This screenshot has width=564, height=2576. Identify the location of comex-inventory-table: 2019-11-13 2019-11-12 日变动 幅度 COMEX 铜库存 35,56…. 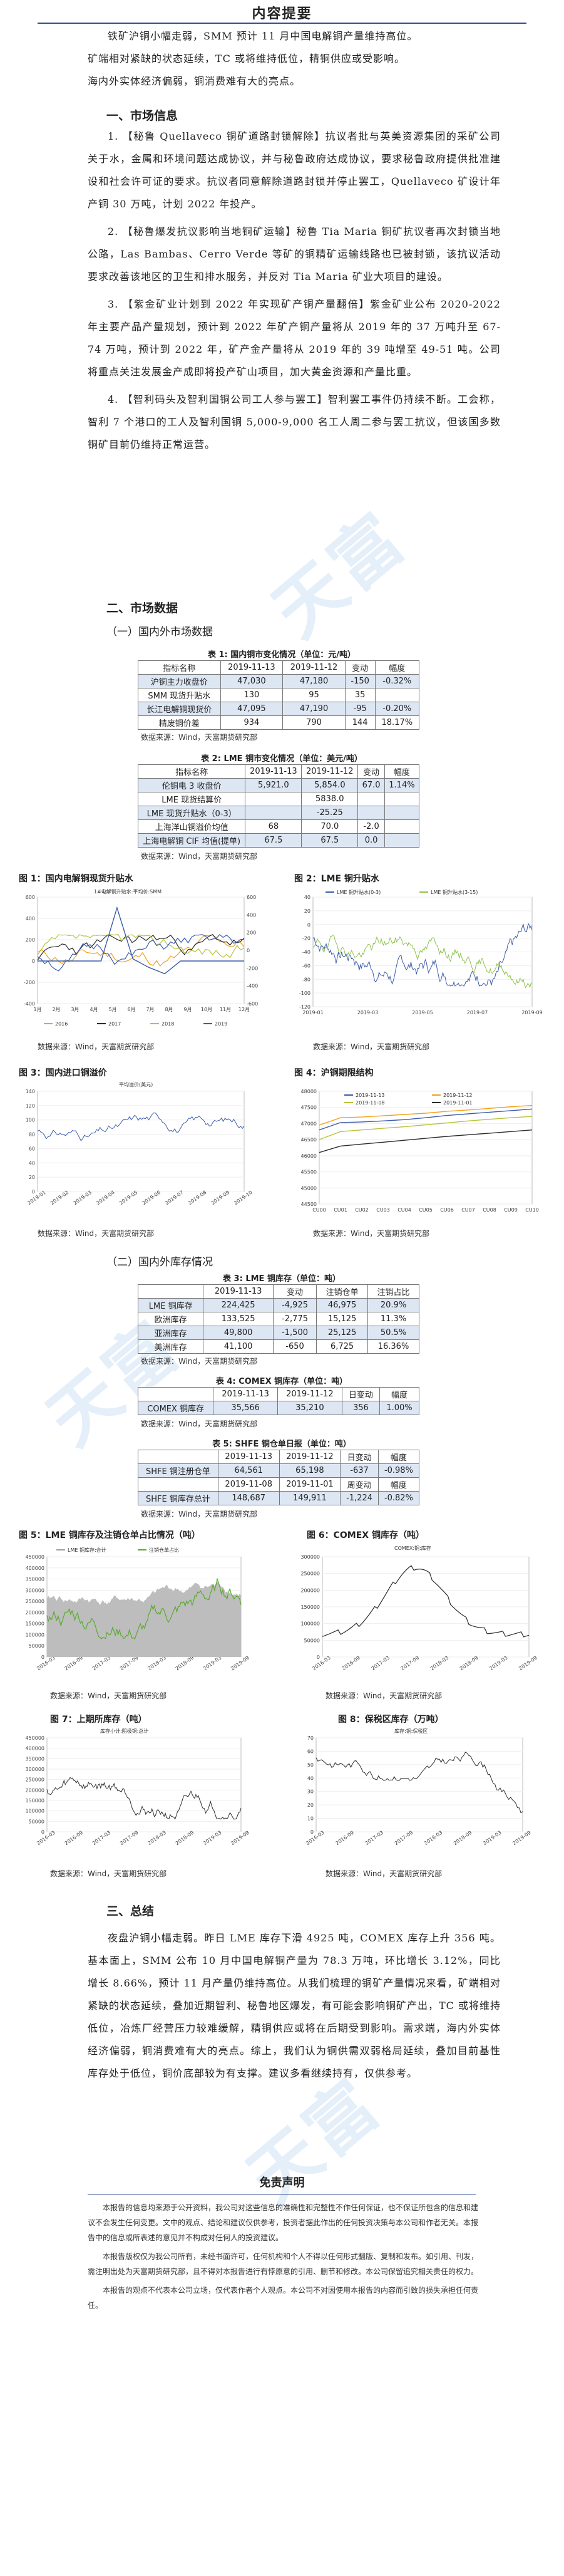
(278, 1401).